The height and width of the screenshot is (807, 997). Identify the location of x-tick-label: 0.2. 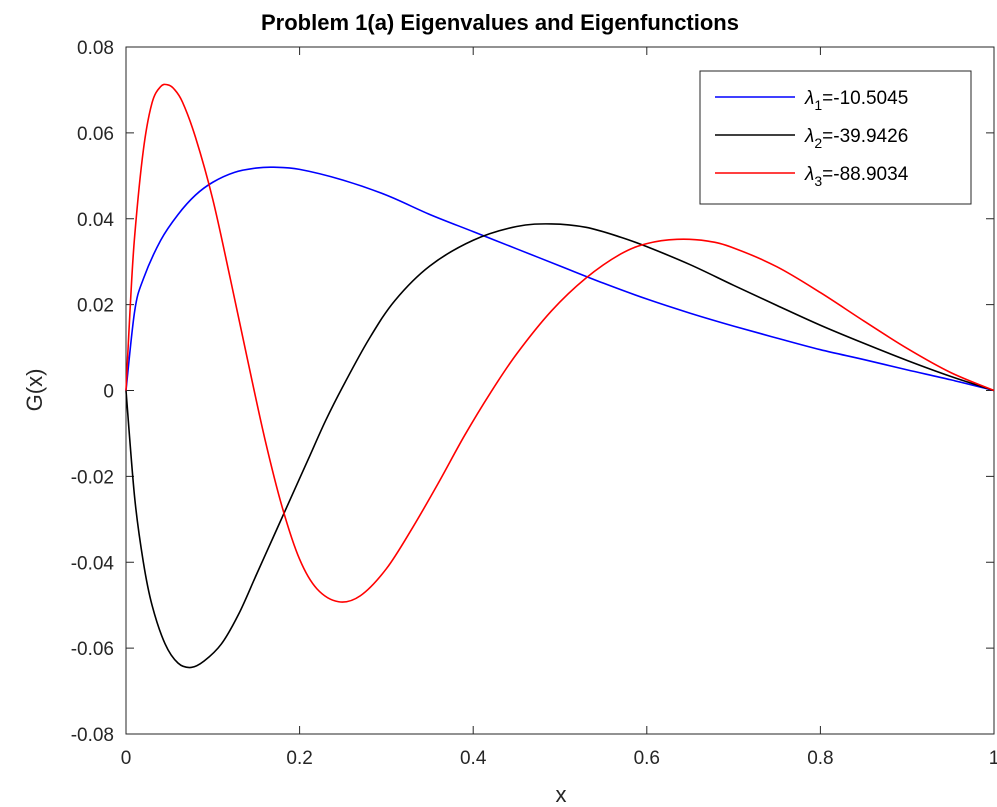
(299, 758).